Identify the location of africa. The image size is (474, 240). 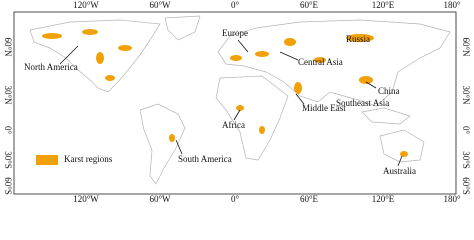
(252, 118).